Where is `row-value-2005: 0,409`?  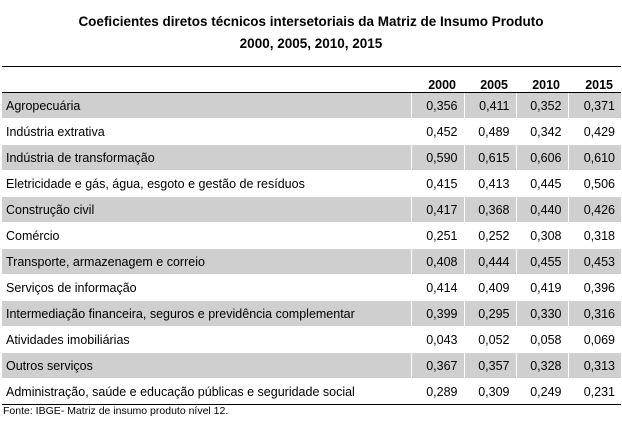 row-value-2005: 0,409 is located at coordinates (489, 287).